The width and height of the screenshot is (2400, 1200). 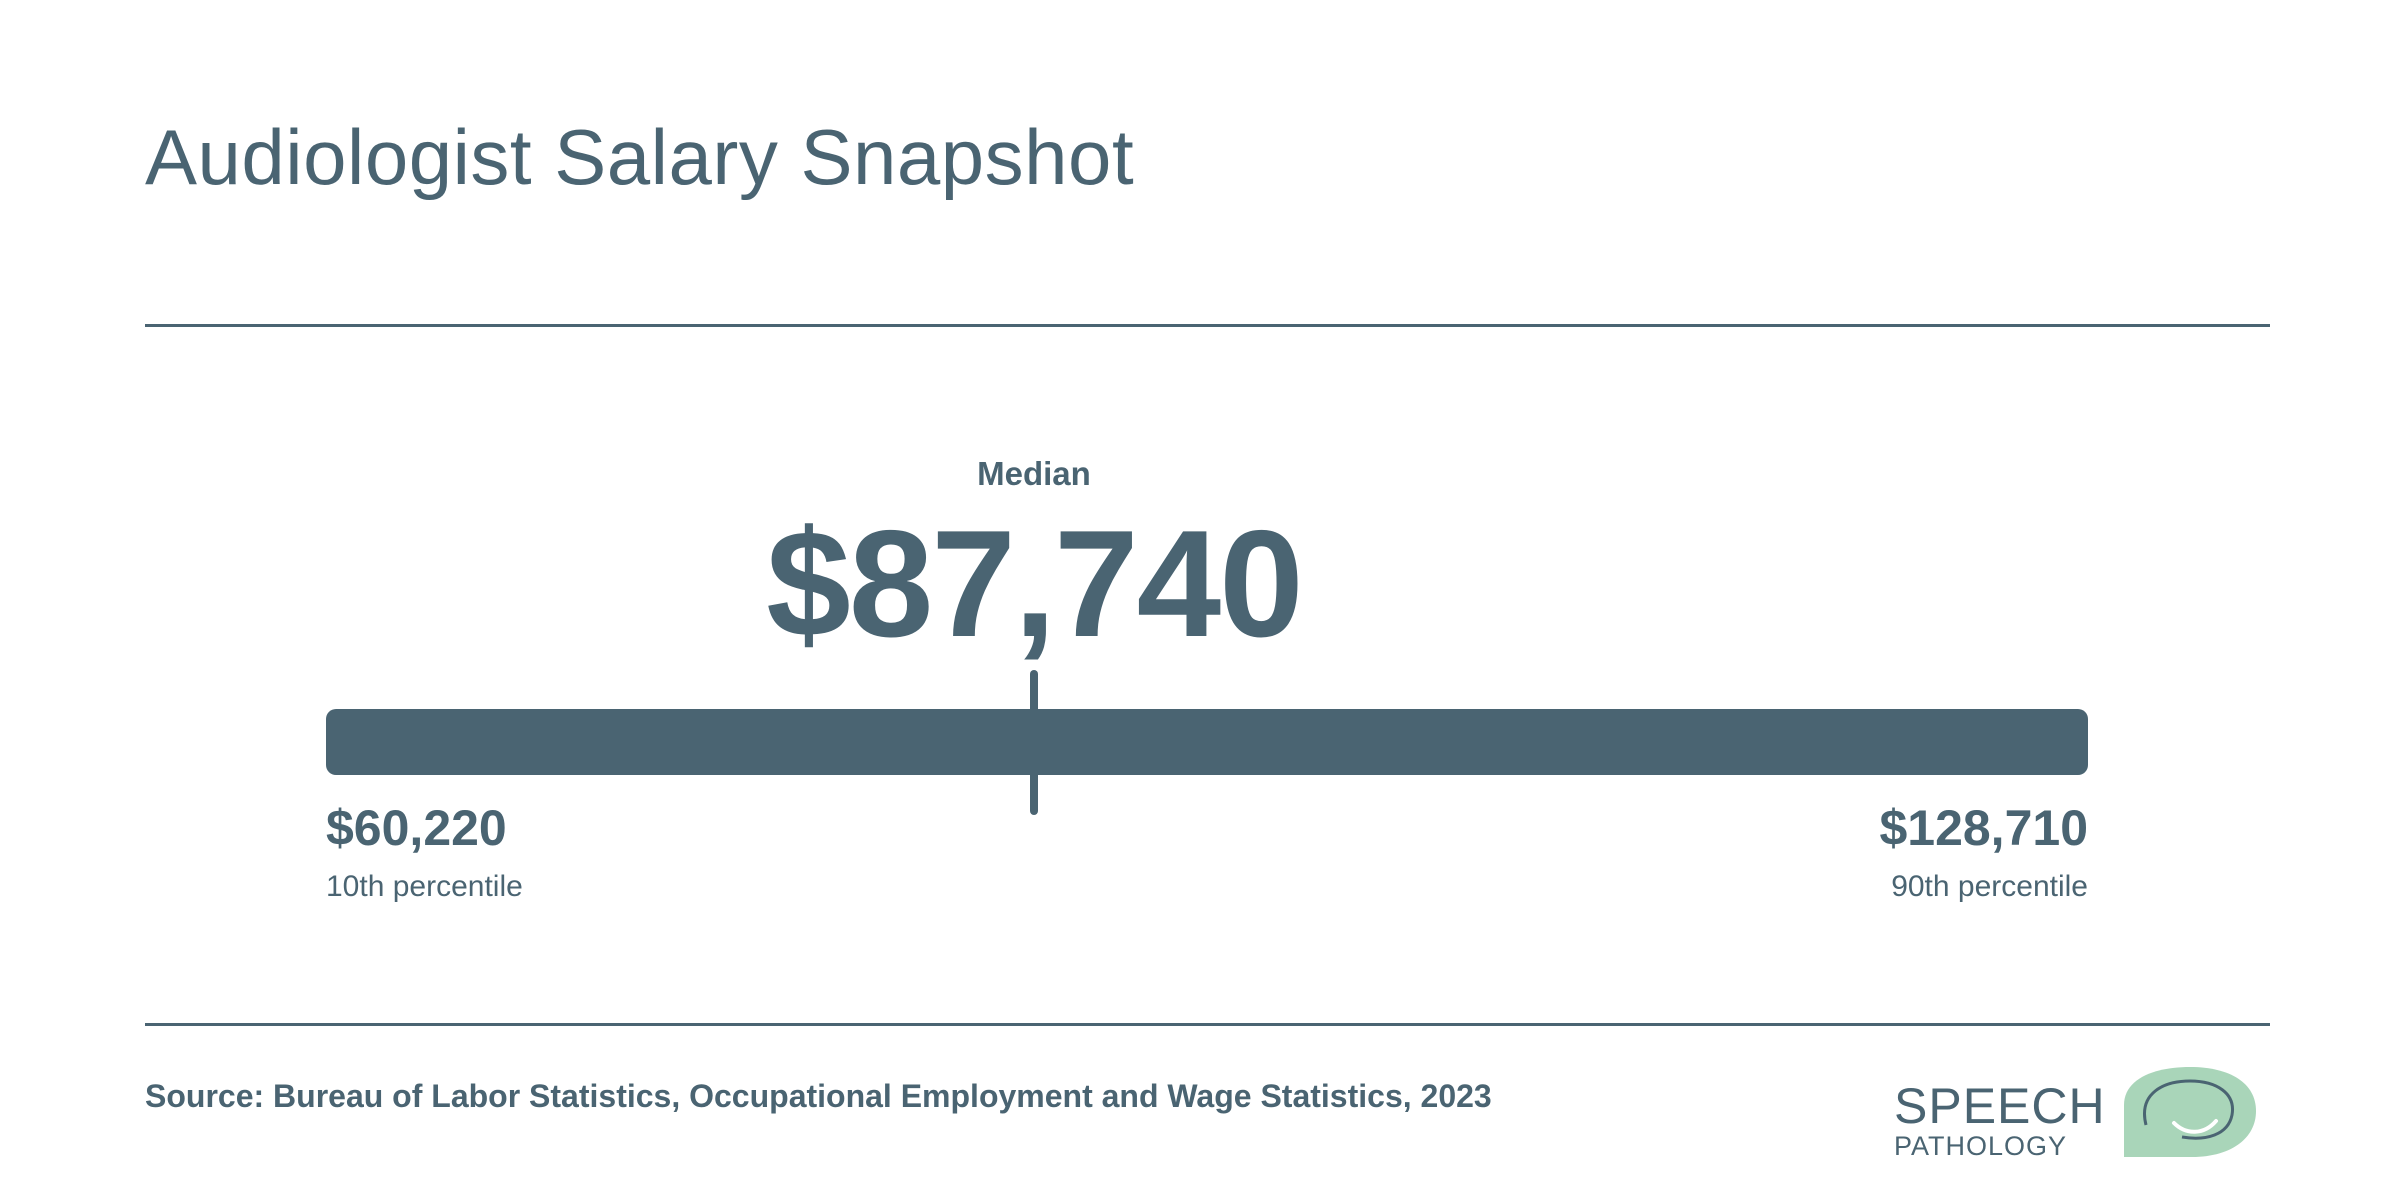 I want to click on bottom-divider, so click(x=1207, y=1024).